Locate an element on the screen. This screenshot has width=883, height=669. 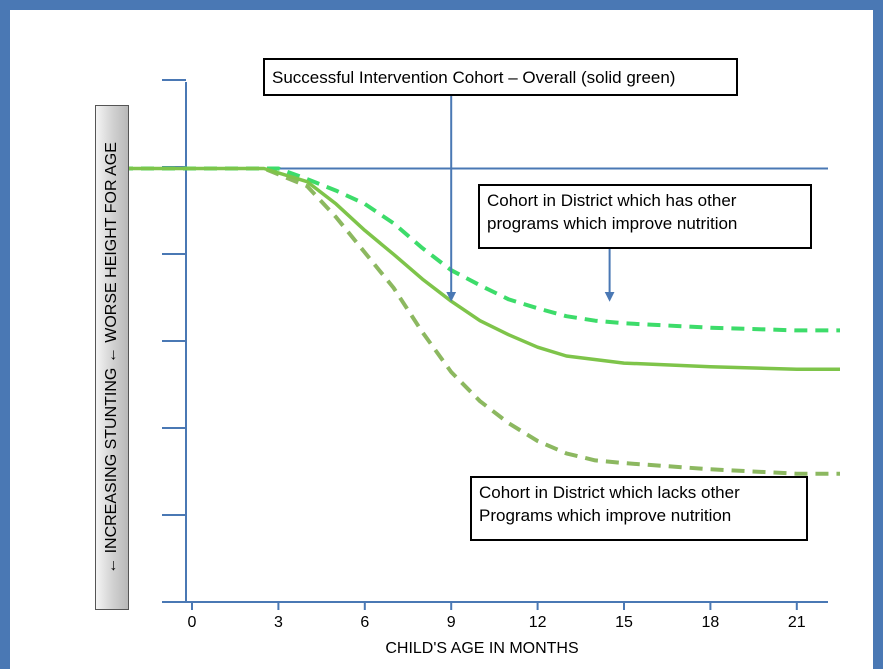
x-tick-label: 3 is located at coordinates (278, 622).